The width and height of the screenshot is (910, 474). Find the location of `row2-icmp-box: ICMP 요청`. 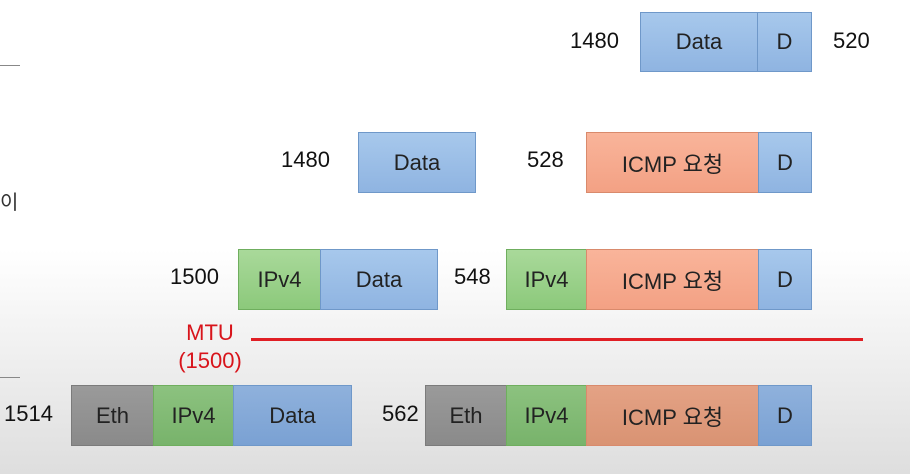

row2-icmp-box: ICMP 요청 is located at coordinates (672, 162).